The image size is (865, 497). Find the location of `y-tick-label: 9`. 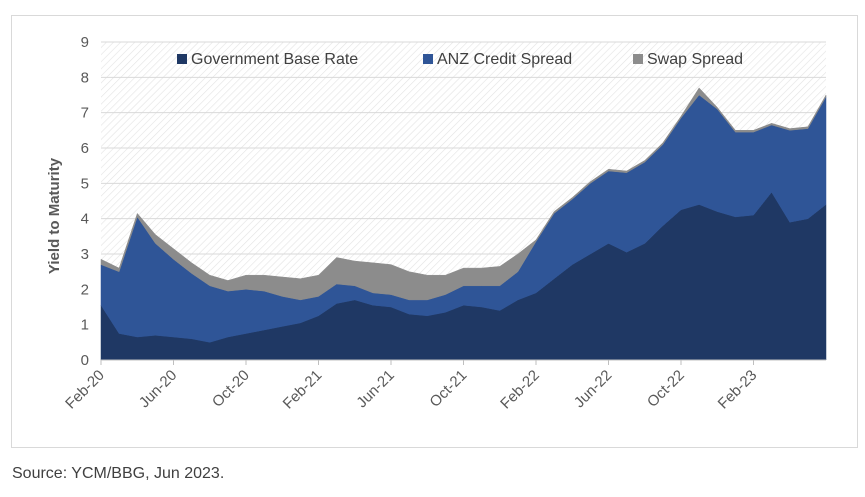

y-tick-label: 9 is located at coordinates (85, 42).